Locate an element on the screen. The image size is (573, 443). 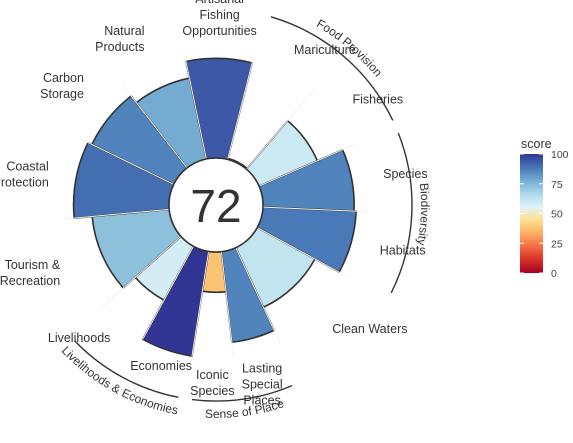
petal-label-line: Economies is located at coordinates (161, 366).